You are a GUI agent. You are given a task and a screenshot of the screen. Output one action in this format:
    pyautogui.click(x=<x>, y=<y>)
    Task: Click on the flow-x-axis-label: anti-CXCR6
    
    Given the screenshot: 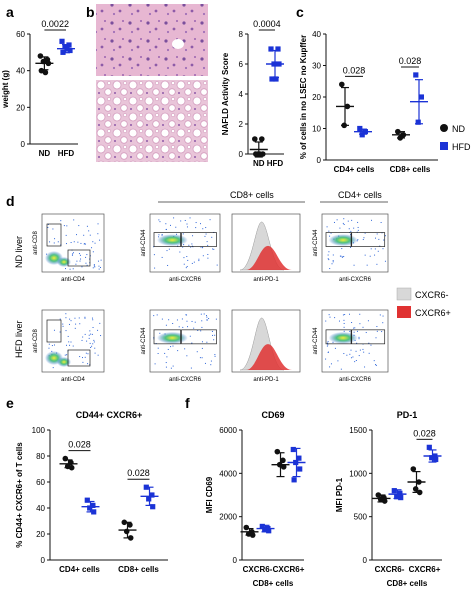 What is the action you would take?
    pyautogui.click(x=355, y=380)
    